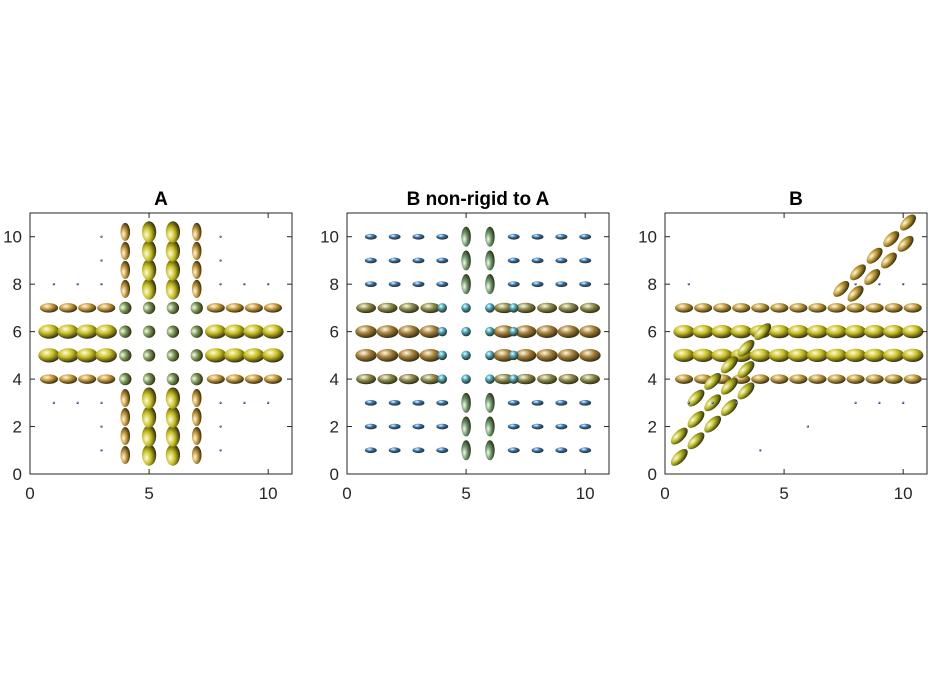 This screenshot has height=689, width=936. Describe the element at coordinates (334, 332) in the screenshot. I see `y-tick-label: 6` at that location.